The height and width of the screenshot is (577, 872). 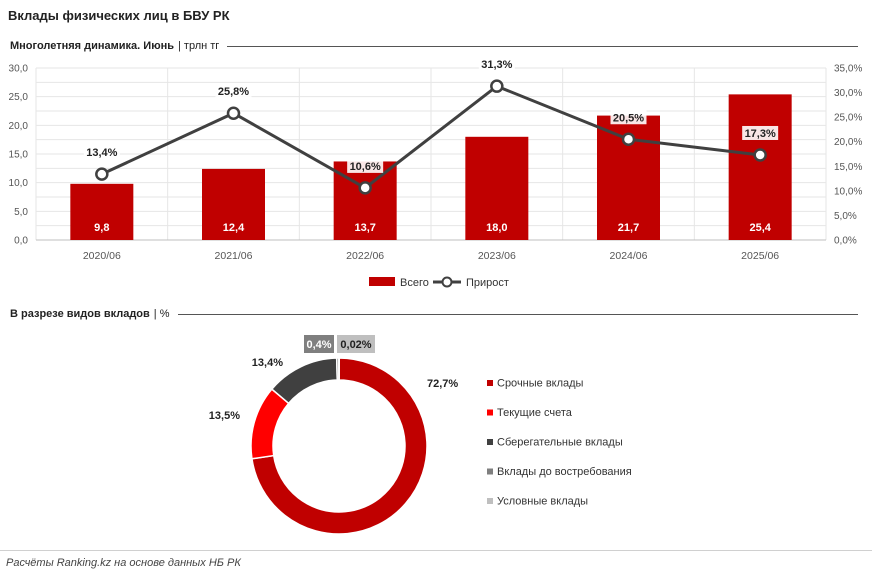 What do you see at coordinates (119, 15) in the screenshot?
I see `chart-title: Вклады физических лиц в БВУ РК` at bounding box center [119, 15].